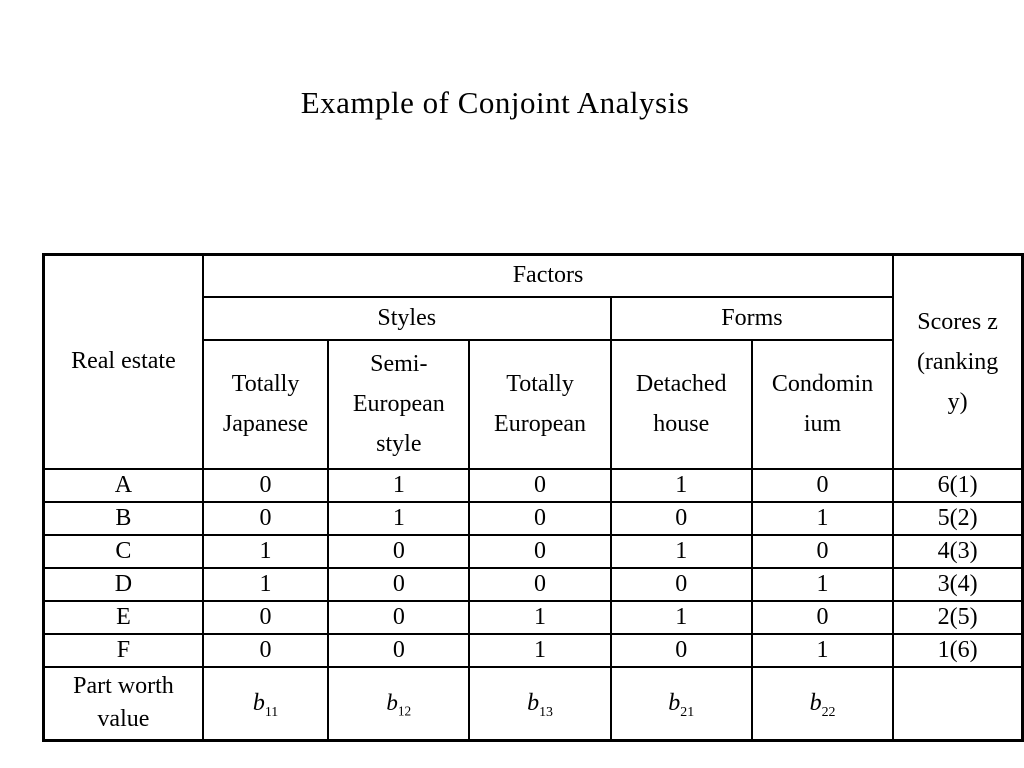 This screenshot has height=768, width=1024. I want to click on score-cell: 6(1), so click(958, 485).